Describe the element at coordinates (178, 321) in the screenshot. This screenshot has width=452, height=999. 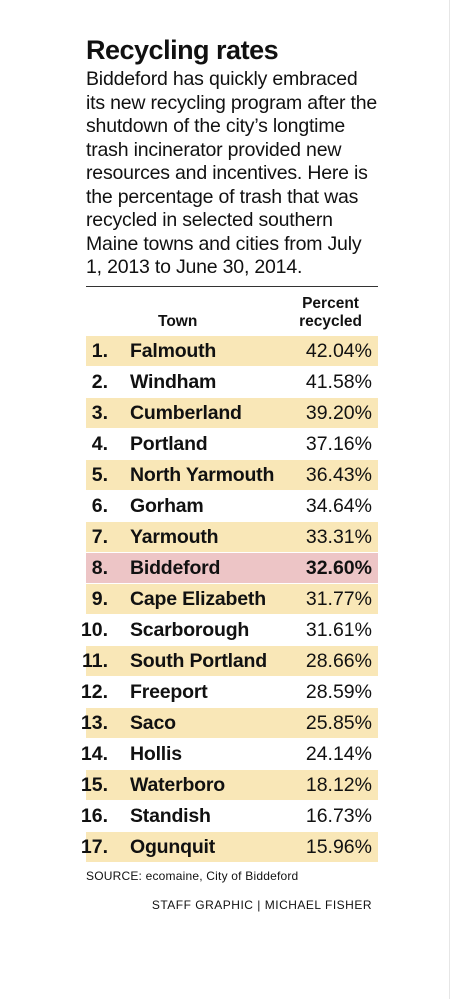
I see `column-header-town: Town` at that location.